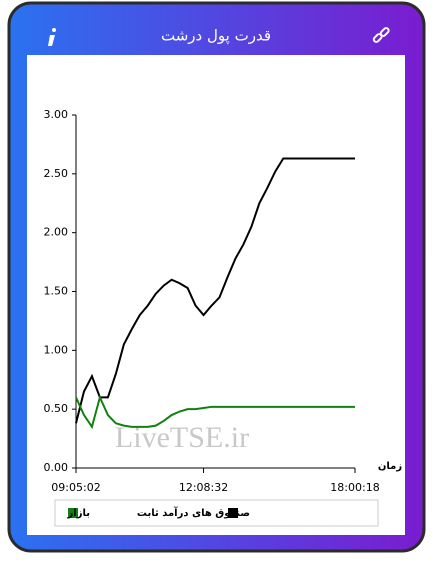 The height and width of the screenshot is (574, 433). Describe the element at coordinates (56, 349) in the screenshot. I see `y-tick-label: 1.00` at that location.